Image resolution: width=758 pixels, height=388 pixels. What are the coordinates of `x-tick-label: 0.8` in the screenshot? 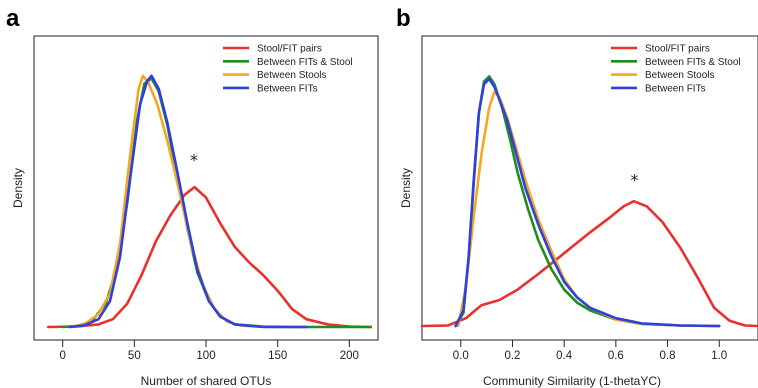 It's located at (668, 356).